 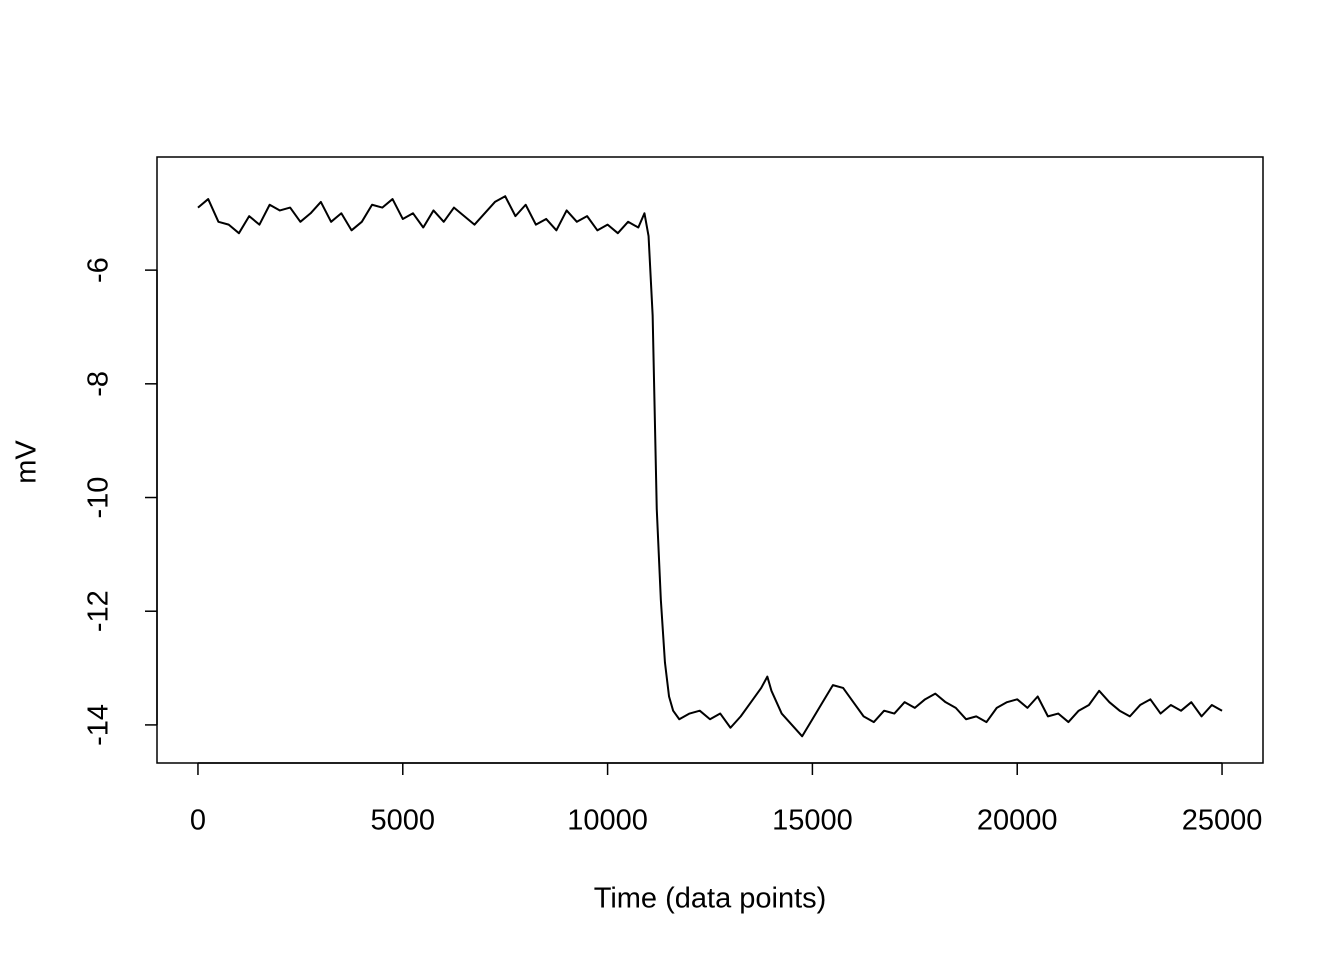 What do you see at coordinates (99, 725) in the screenshot?
I see `y-tick-label: -14` at bounding box center [99, 725].